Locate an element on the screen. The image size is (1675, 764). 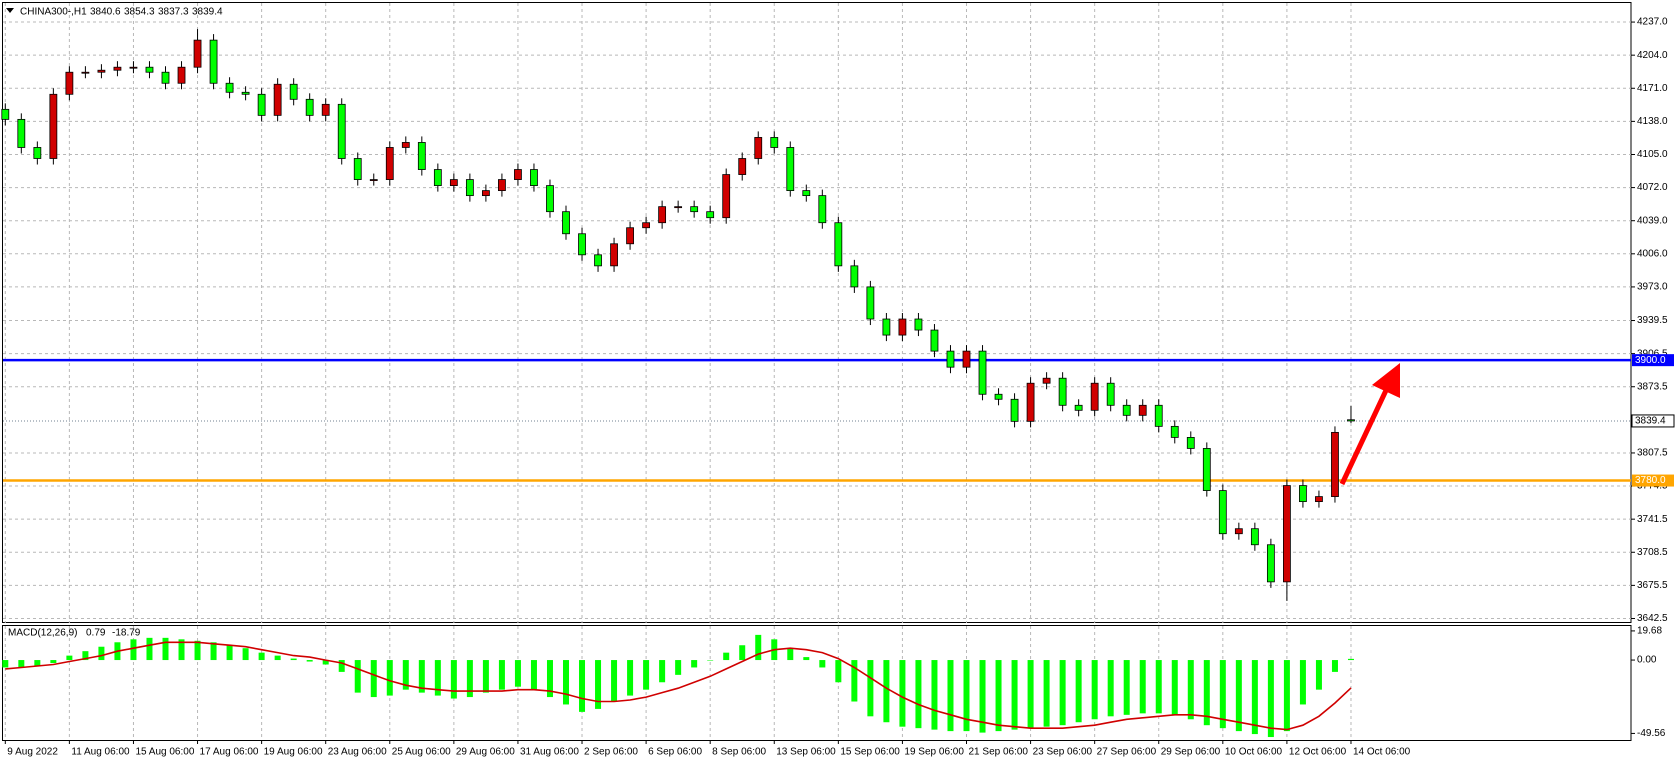
arrow-head is located at coordinates (1386, 380).